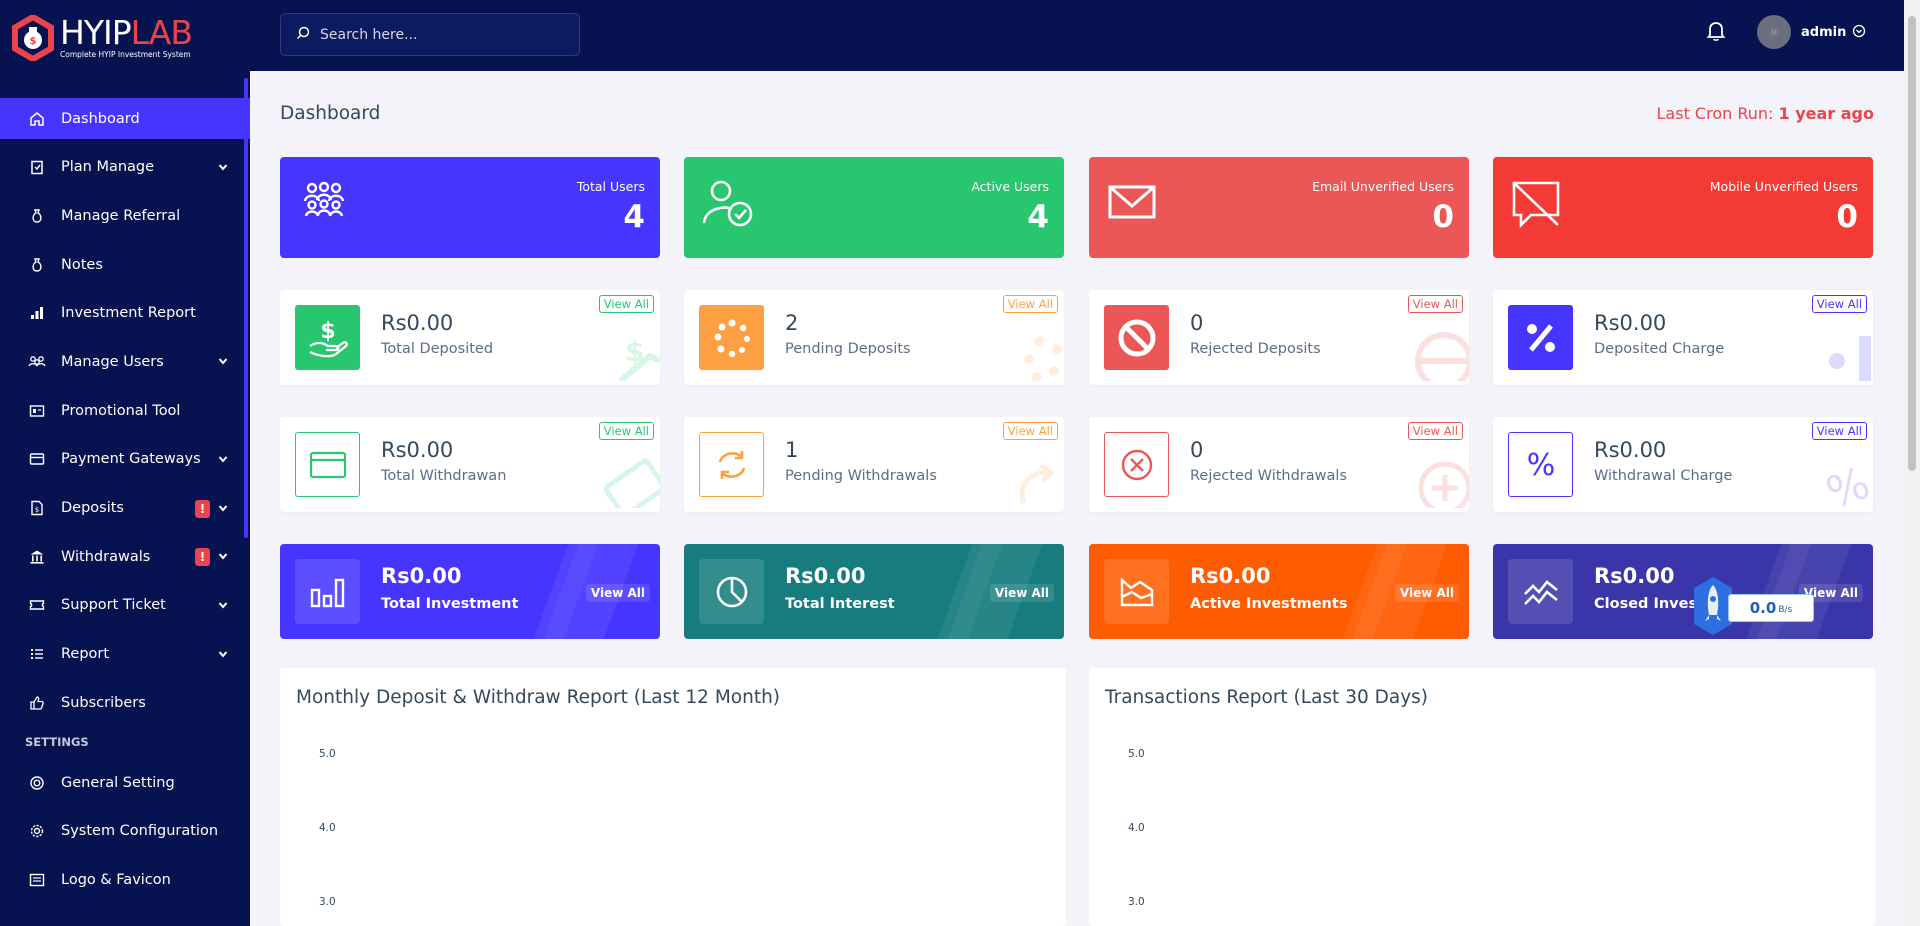 This screenshot has width=1920, height=926. I want to click on sidebar-item-manage-users: Manage Users, so click(125, 361).